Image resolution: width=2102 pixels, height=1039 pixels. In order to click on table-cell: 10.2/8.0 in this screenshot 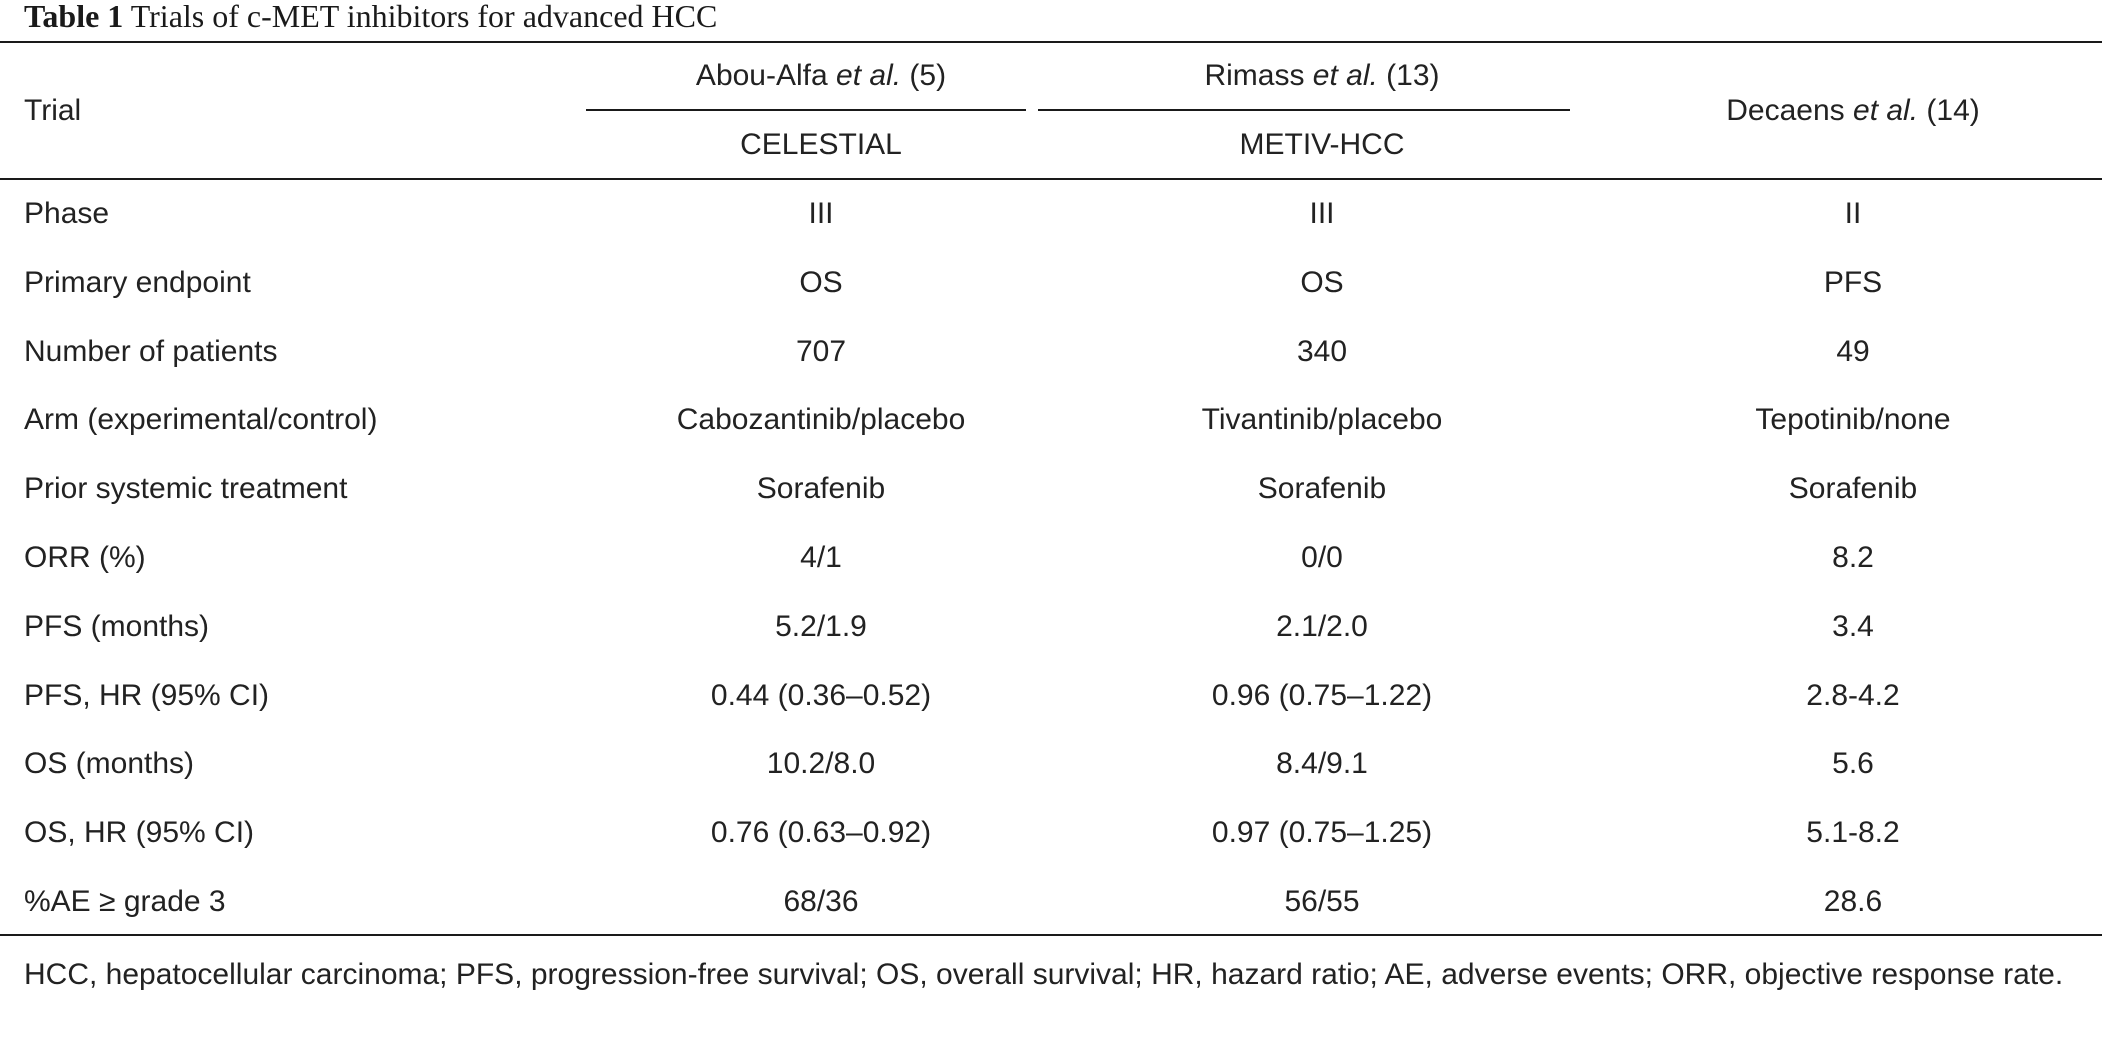, I will do `click(821, 763)`.